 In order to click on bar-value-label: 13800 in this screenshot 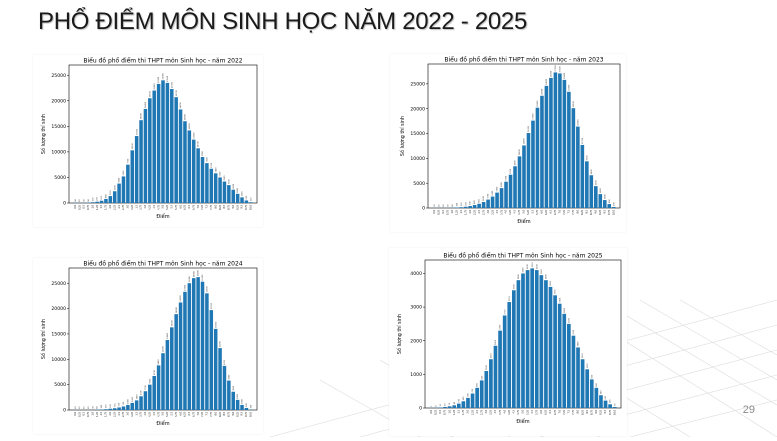, I will do `click(168, 335)`.